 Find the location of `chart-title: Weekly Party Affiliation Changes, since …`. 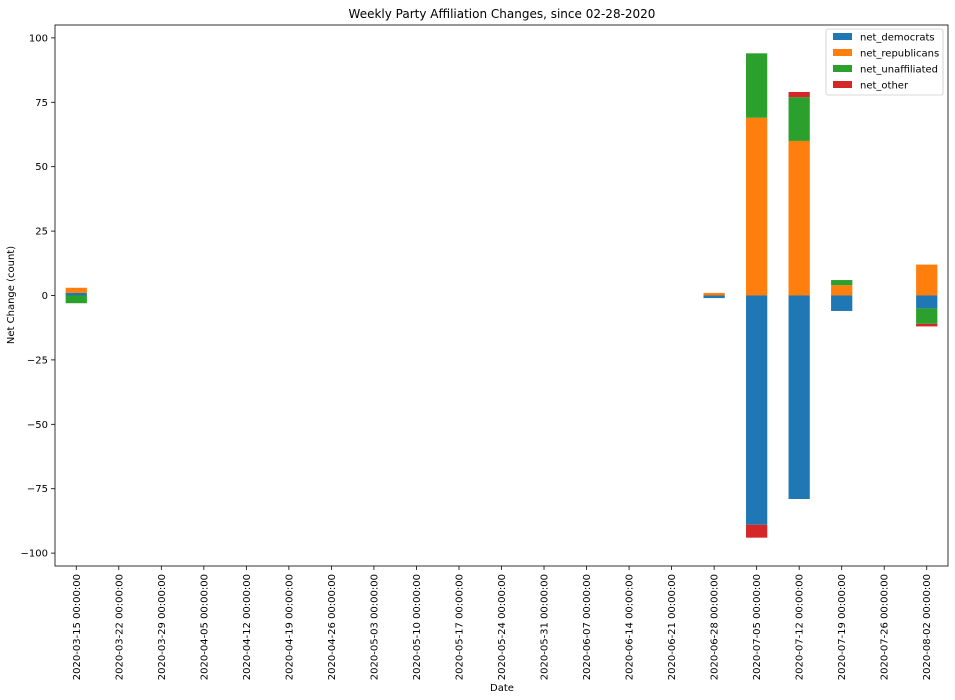

chart-title: Weekly Party Affiliation Changes, since … is located at coordinates (502, 14).